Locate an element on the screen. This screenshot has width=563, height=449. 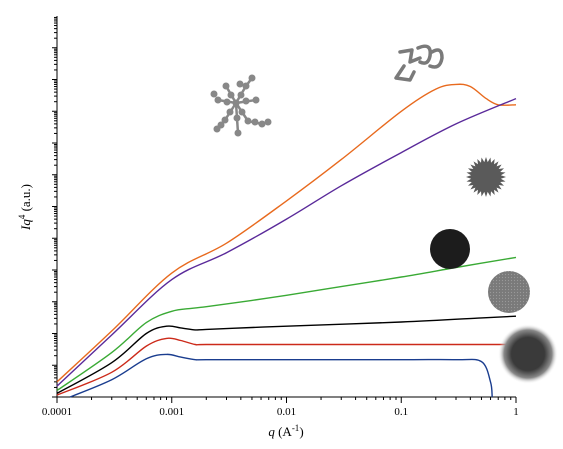
y-ticks is located at coordinates (54, 207).